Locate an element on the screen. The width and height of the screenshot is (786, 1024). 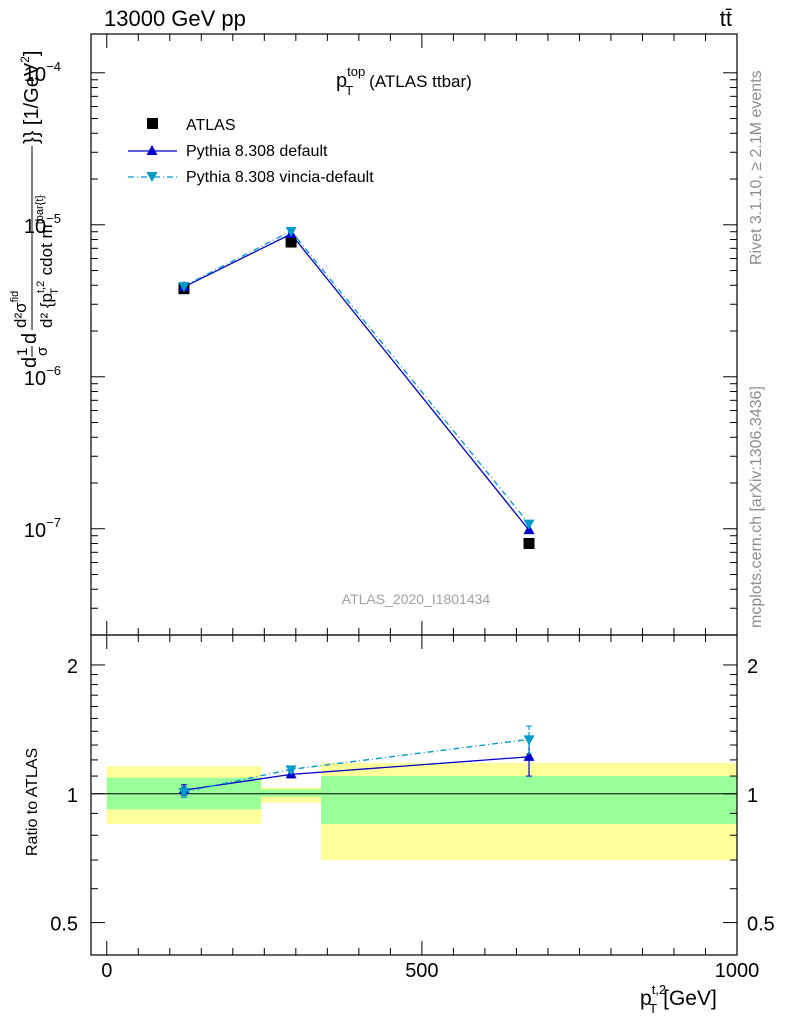
x-tick-label: 500 is located at coordinates (421, 971).